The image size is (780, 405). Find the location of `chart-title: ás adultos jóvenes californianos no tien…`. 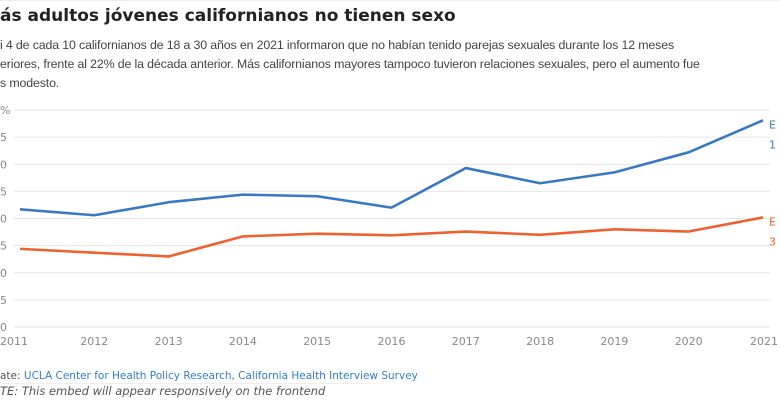

chart-title: ás adultos jóvenes californianos no tien… is located at coordinates (228, 16).